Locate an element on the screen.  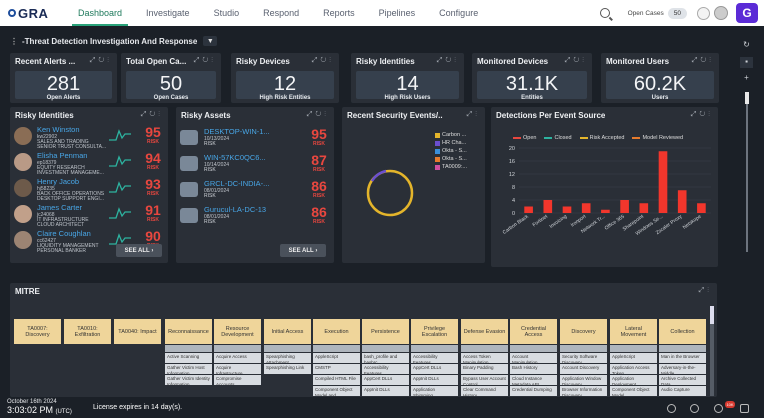
identity-name: Henry Jacob is located at coordinates (58, 181).